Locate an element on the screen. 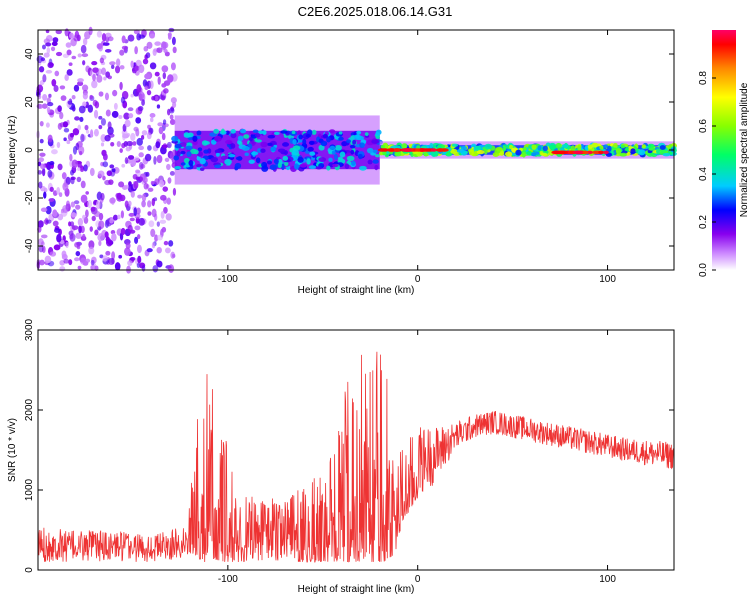  colorbar-ticks: 0.0 0.2 0.4 0.6 0.8 is located at coordinates (707, 174).